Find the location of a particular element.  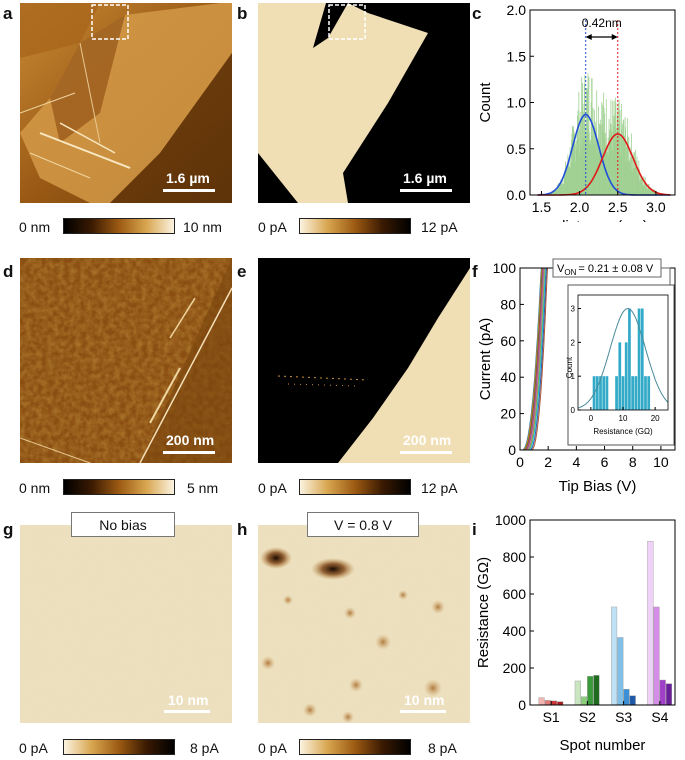

inset-y-tick-label: 2 is located at coordinates (573, 342).